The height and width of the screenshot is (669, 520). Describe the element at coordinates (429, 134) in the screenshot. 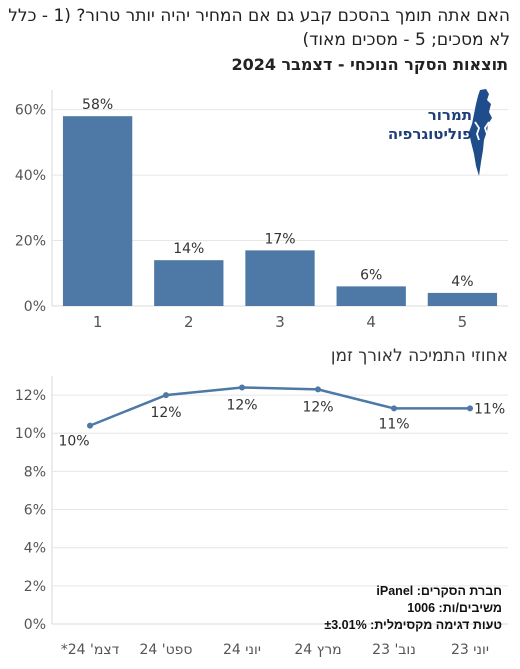

I see `logo-line2: פוליטוגרפיה` at that location.